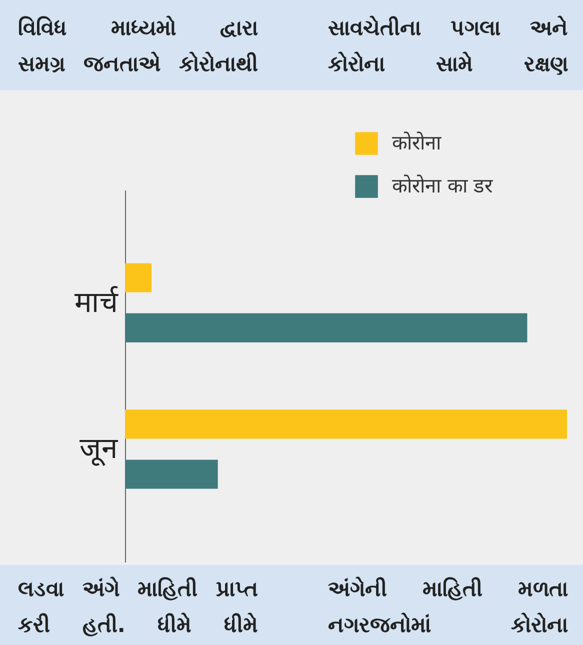 This screenshot has width=583, height=645. I want to click on text: અંગેની માહિતી મળતા, so click(448, 589).